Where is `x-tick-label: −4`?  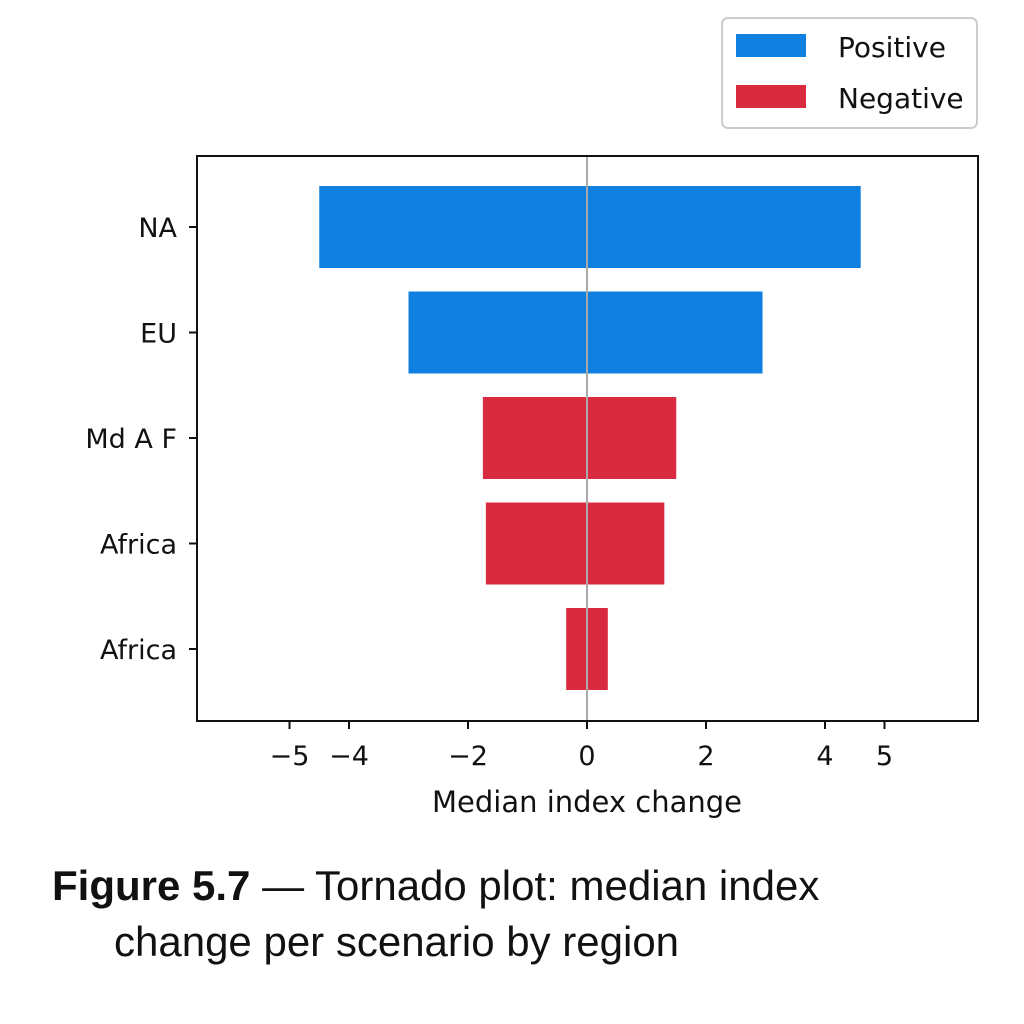
x-tick-label: −4 is located at coordinates (349, 756).